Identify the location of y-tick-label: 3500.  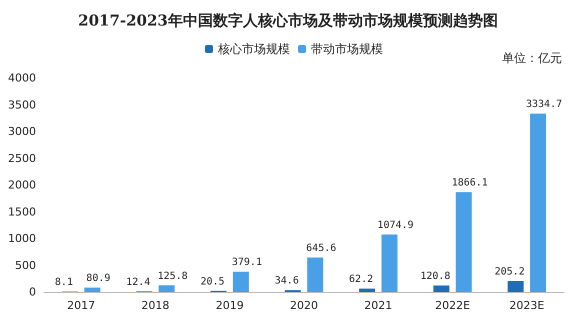
(22, 105).